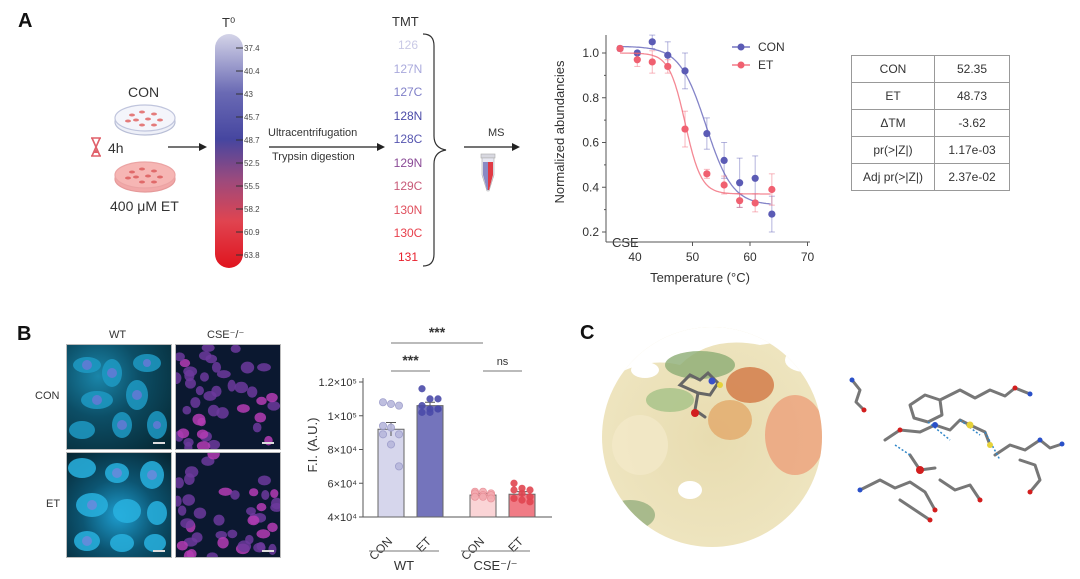  What do you see at coordinates (488, 172) in the screenshot?
I see `sample-tube-icon` at bounding box center [488, 172].